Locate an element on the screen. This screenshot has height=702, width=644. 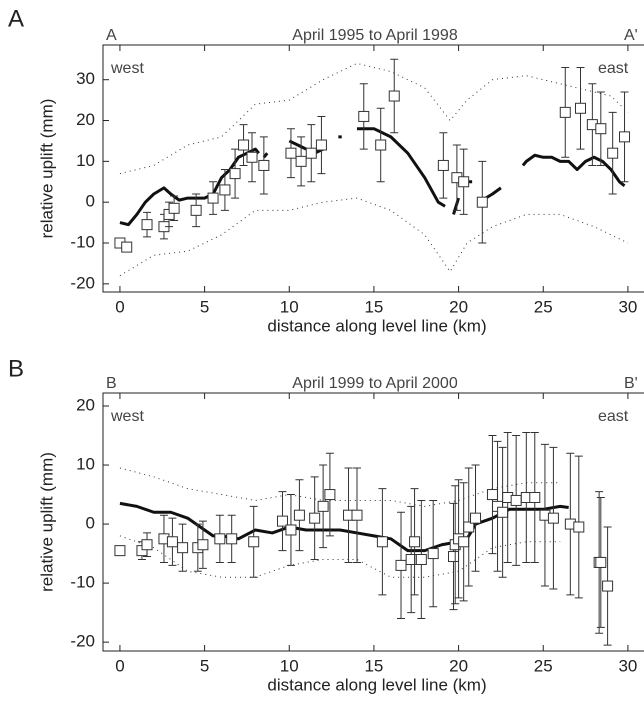
section-start-label: B is located at coordinates (111, 383).